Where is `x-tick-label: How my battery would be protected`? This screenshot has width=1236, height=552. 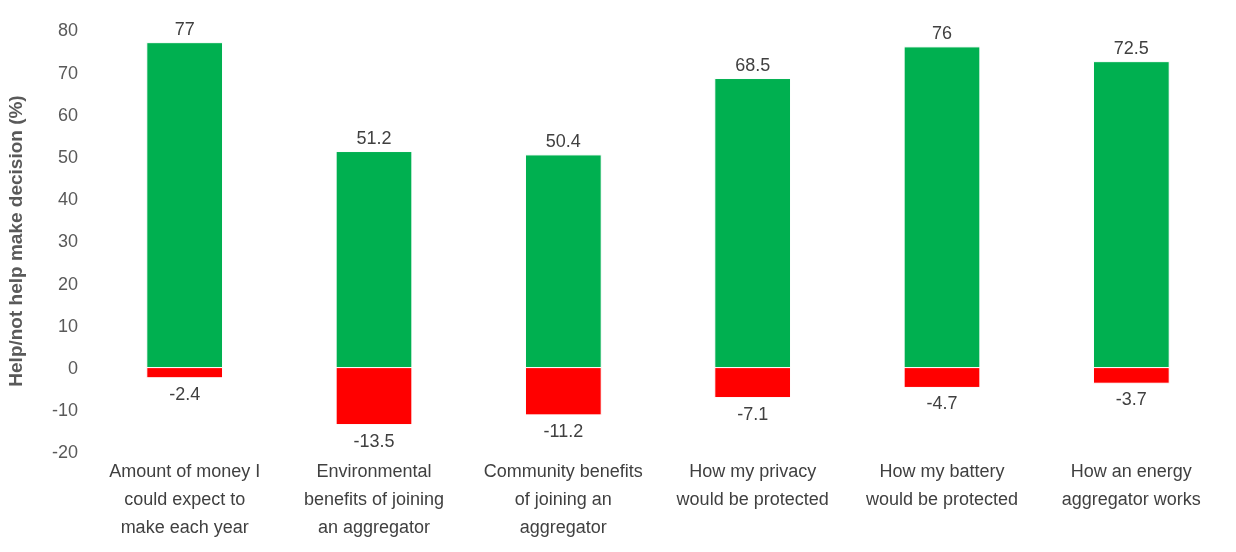
x-tick-label: How my battery would be protected is located at coordinates (941, 485).